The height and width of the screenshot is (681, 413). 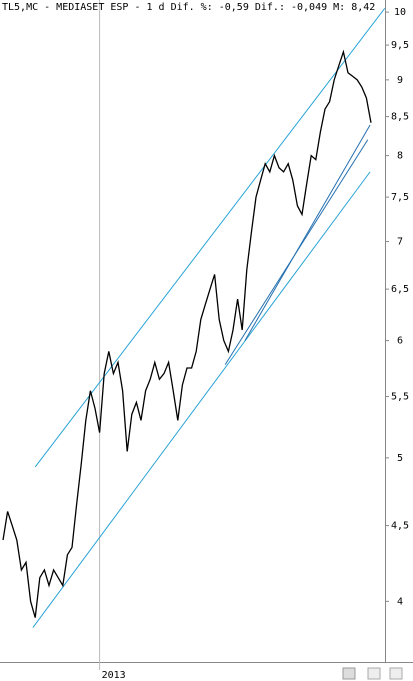 I want to click on y-tick-label: 5, so click(x=400, y=458).